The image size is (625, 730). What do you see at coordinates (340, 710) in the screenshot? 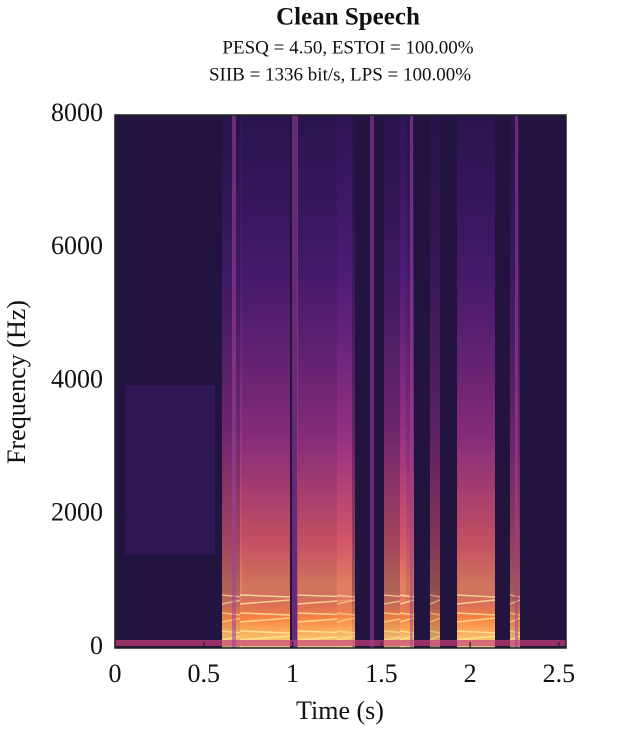
I see `x-axis-label: Time (s)` at bounding box center [340, 710].